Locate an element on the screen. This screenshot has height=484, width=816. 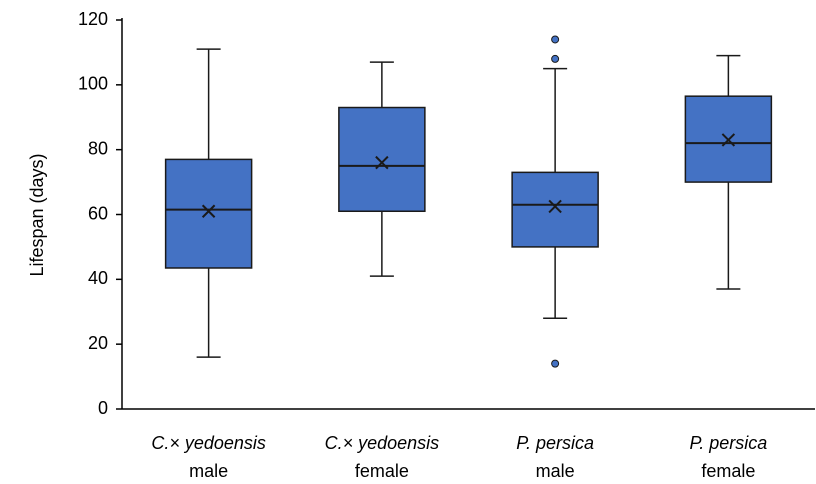
y-tick-label: 60 is located at coordinates (98, 213).